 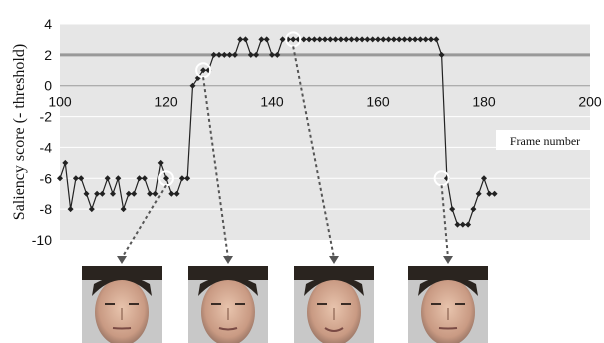 What do you see at coordinates (48, 55) in the screenshot?
I see `y-tick-label: 2` at bounding box center [48, 55].